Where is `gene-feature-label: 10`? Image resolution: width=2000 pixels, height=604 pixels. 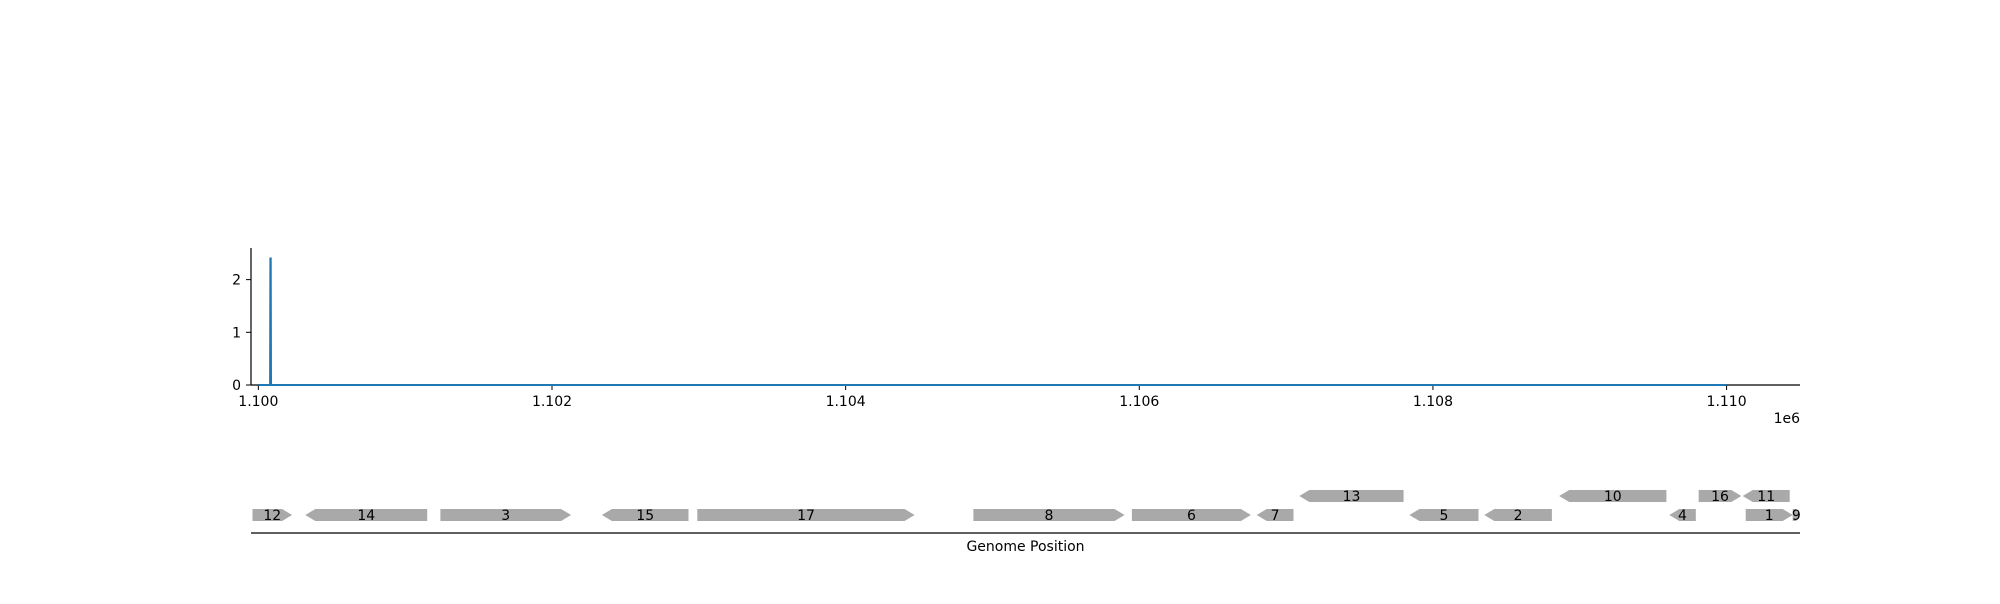
gene-feature-label: 10 is located at coordinates (1613, 497).